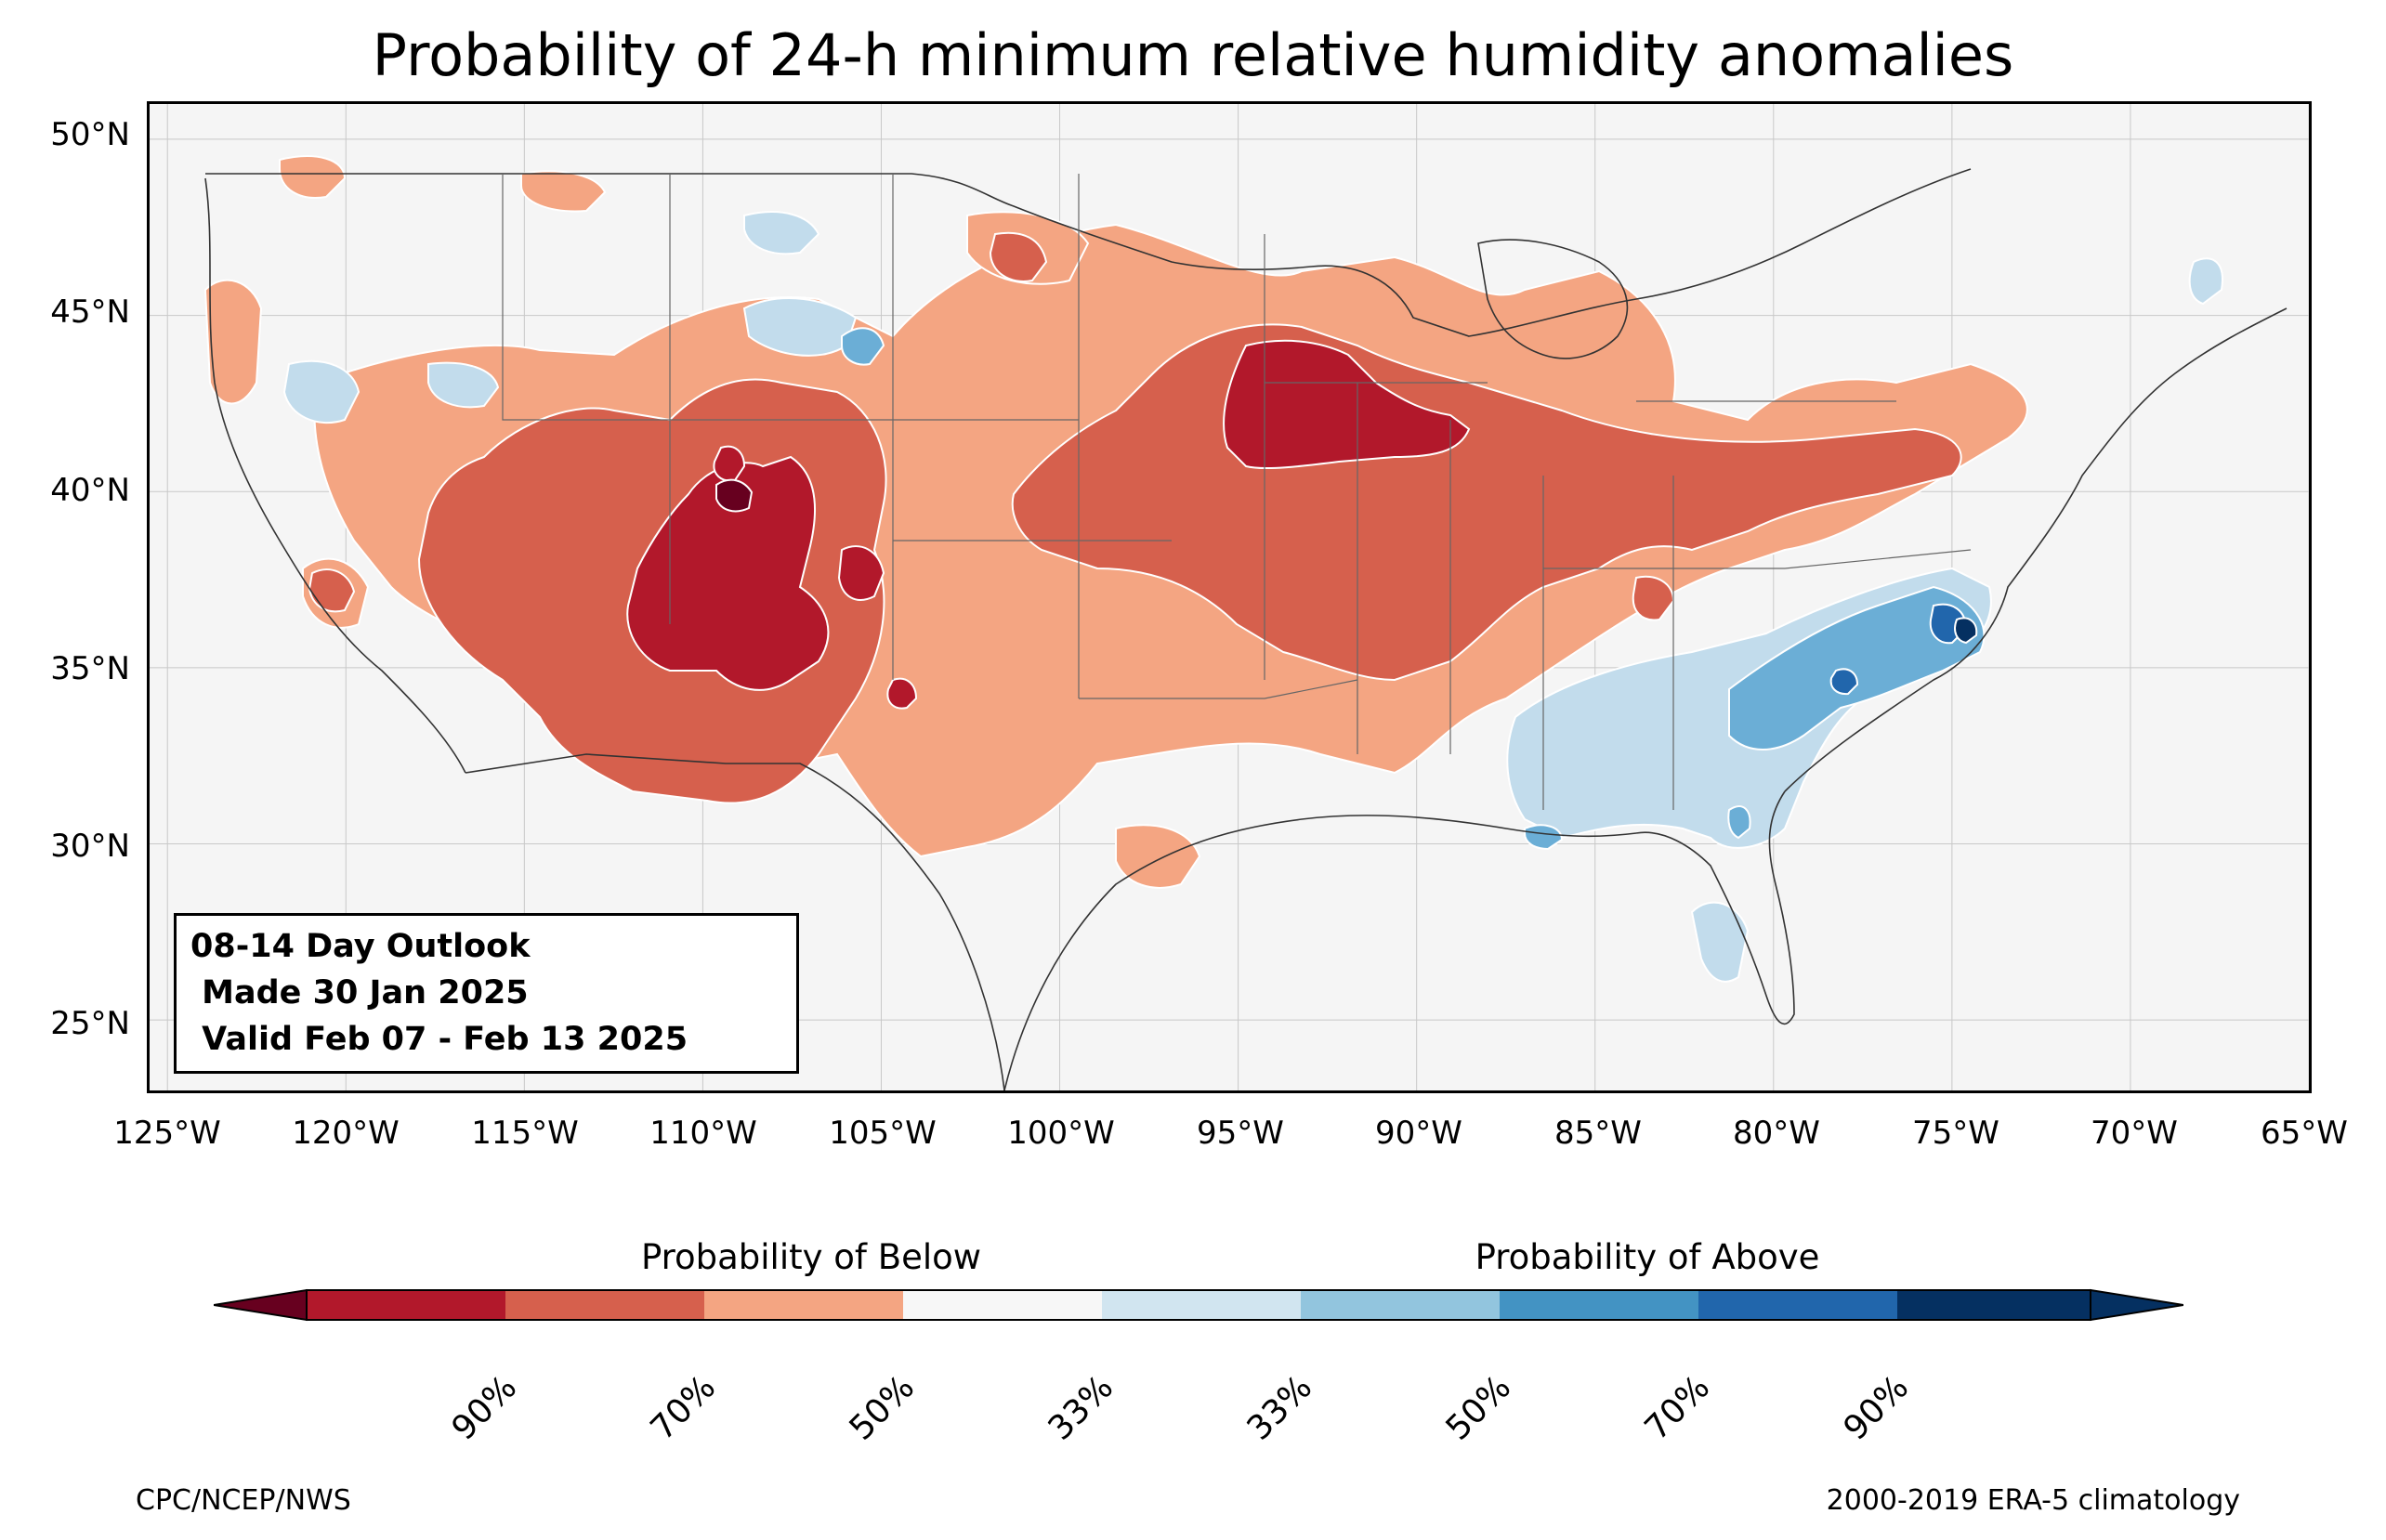 This screenshot has width=2386, height=1540. What do you see at coordinates (1018, 256) in the screenshot?
I see `below-50-mn-patch` at bounding box center [1018, 256].